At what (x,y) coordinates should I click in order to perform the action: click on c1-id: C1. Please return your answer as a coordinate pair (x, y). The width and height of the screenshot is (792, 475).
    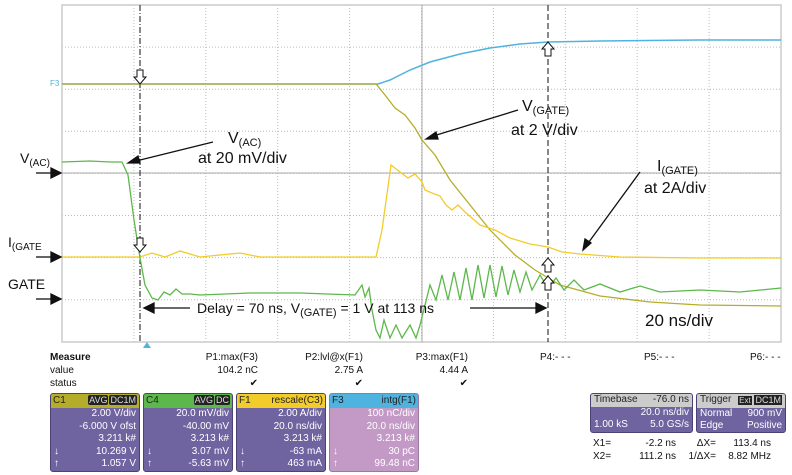
    Looking at the image, I should click on (59, 400).